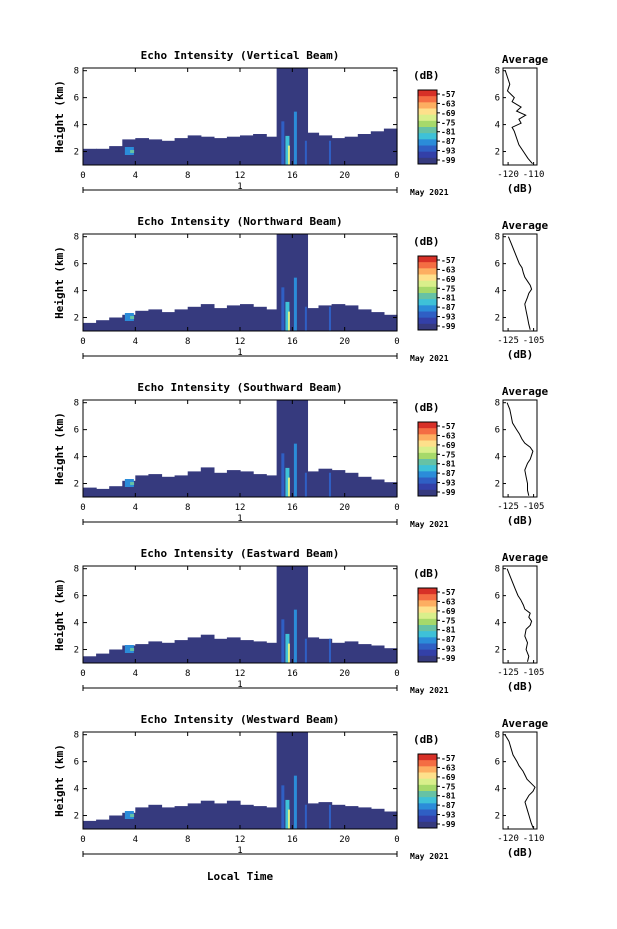 Image resolution: width=617 pixels, height=929 pixels. What do you see at coordinates (448, 483) in the screenshot?
I see `colorbar-tick-label: -93` at bounding box center [448, 483].